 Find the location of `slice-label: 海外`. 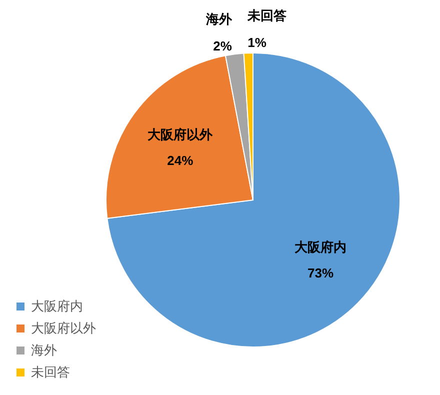

slice-label: 海外 is located at coordinates (218, 18).